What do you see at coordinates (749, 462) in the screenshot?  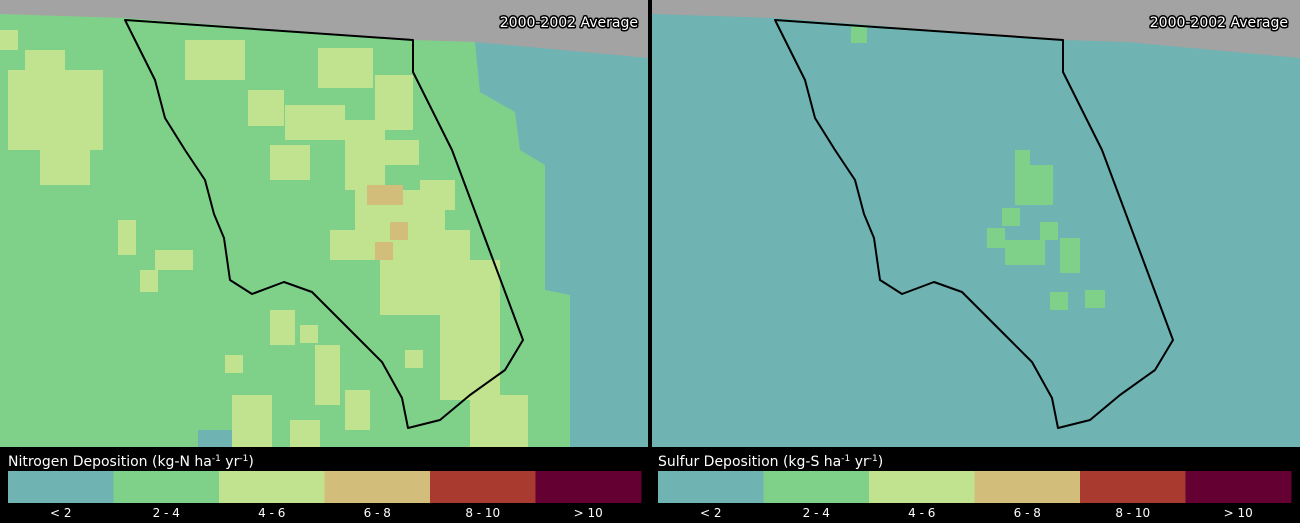 I see `legend-title-part: Sulfur Deposition (kg-S ha` at bounding box center [749, 462].